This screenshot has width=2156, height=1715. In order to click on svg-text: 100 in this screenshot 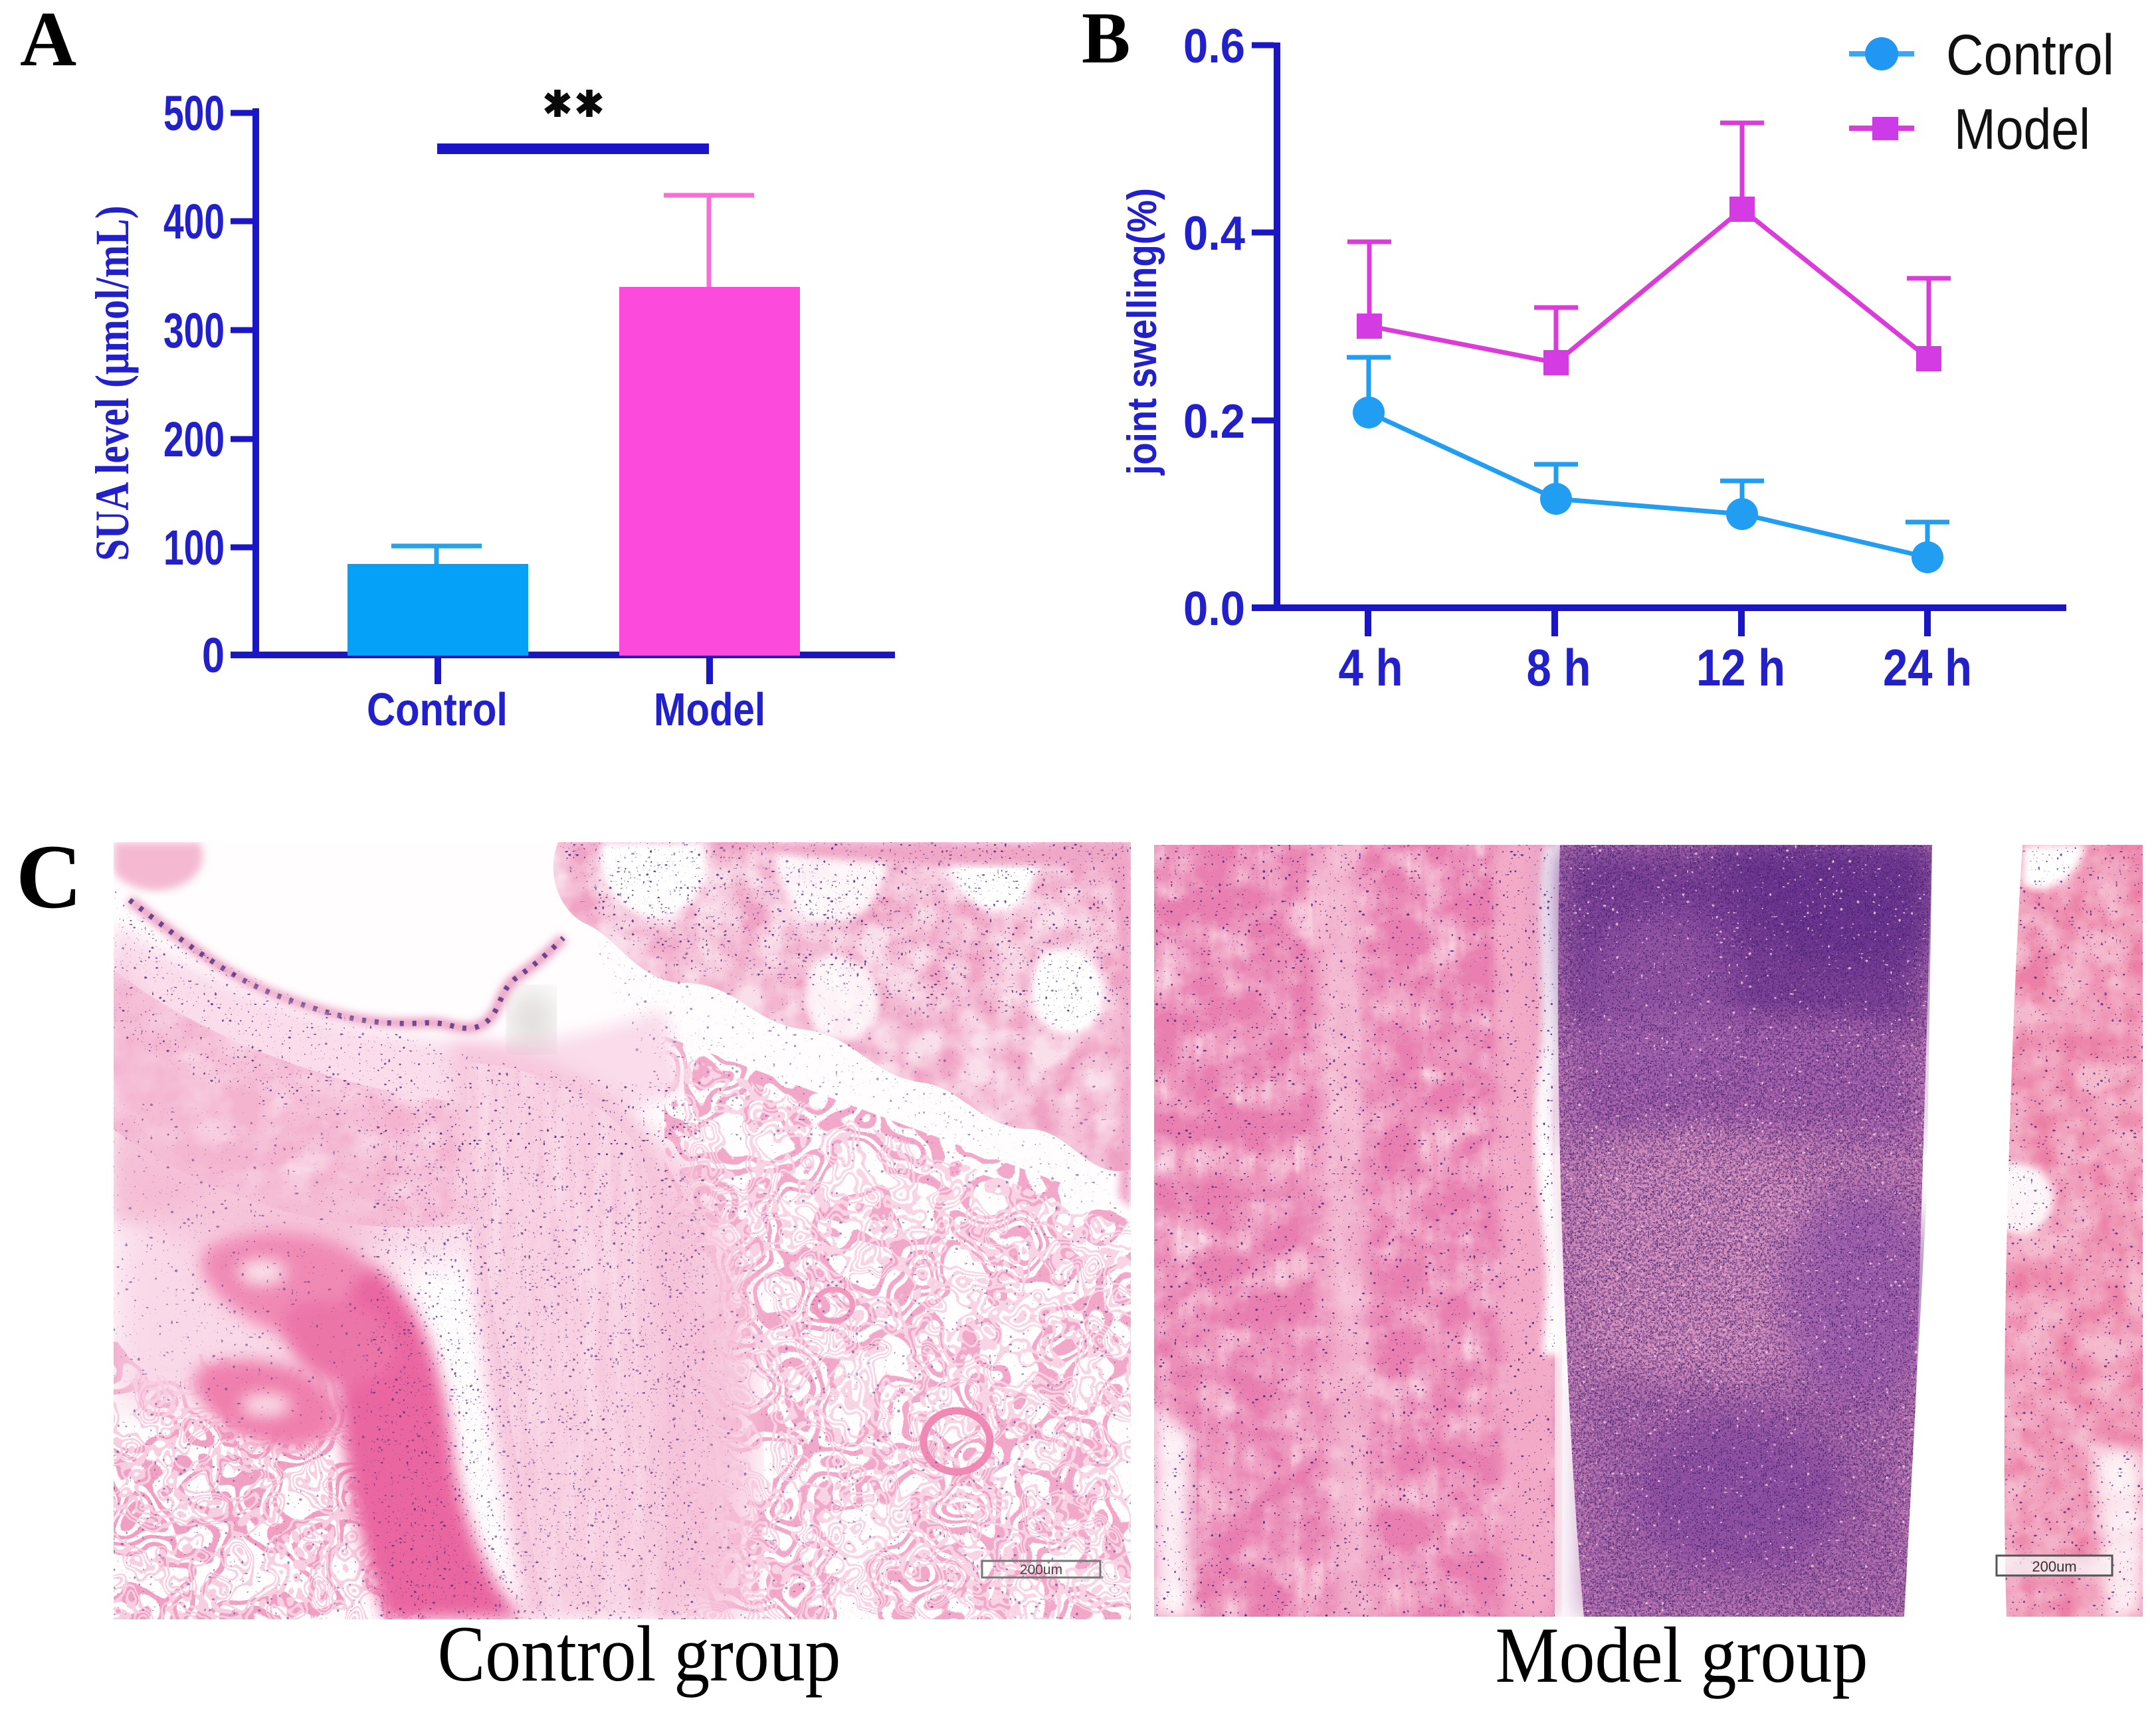, I will do `click(194, 547)`.